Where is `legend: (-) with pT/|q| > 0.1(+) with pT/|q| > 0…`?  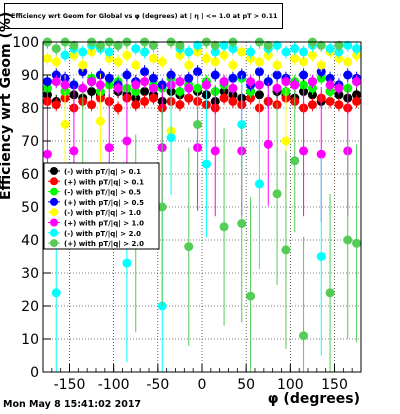
legend: (-) with pT/|q| > 0.1(+) with pT/|q| > 0… is located at coordinates (101, 206).